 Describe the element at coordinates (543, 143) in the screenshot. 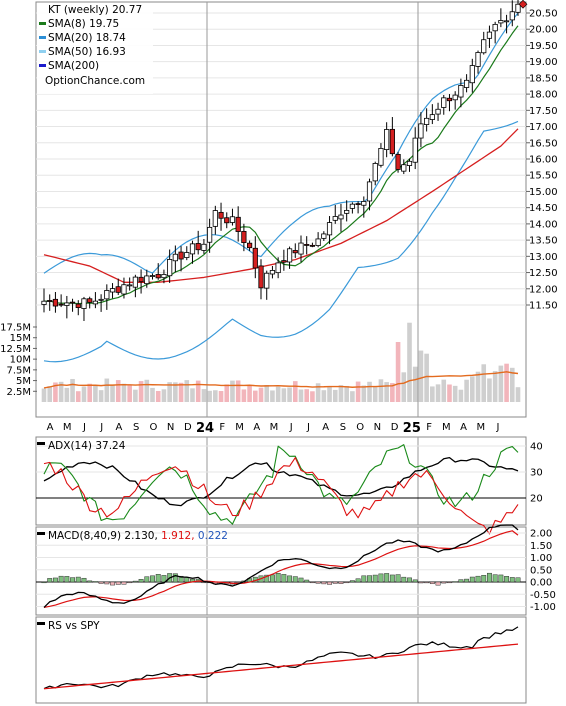

I see `price-tick-label: 16.50` at that location.